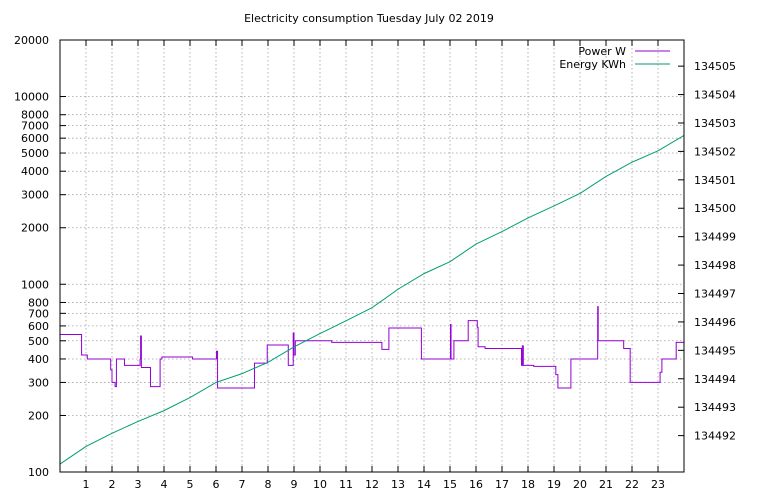  Describe the element at coordinates (38, 341) in the screenshot. I see `y-left-tick-label: 500` at that location.